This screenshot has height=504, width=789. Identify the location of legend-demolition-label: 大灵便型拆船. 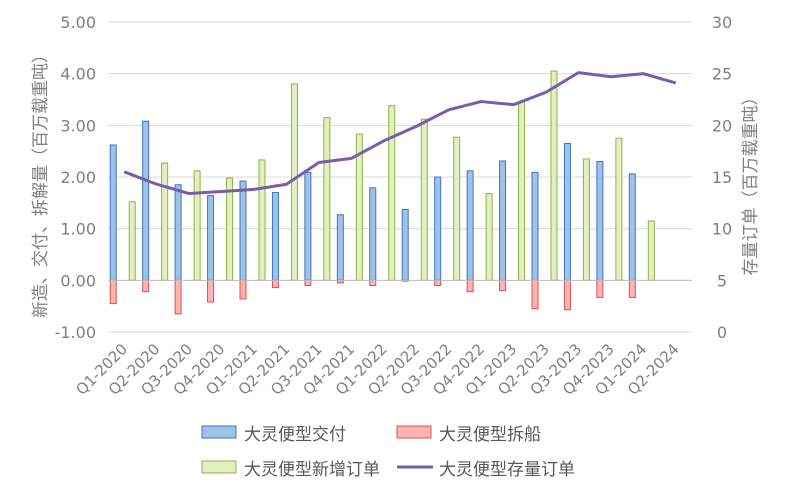
(490, 435).